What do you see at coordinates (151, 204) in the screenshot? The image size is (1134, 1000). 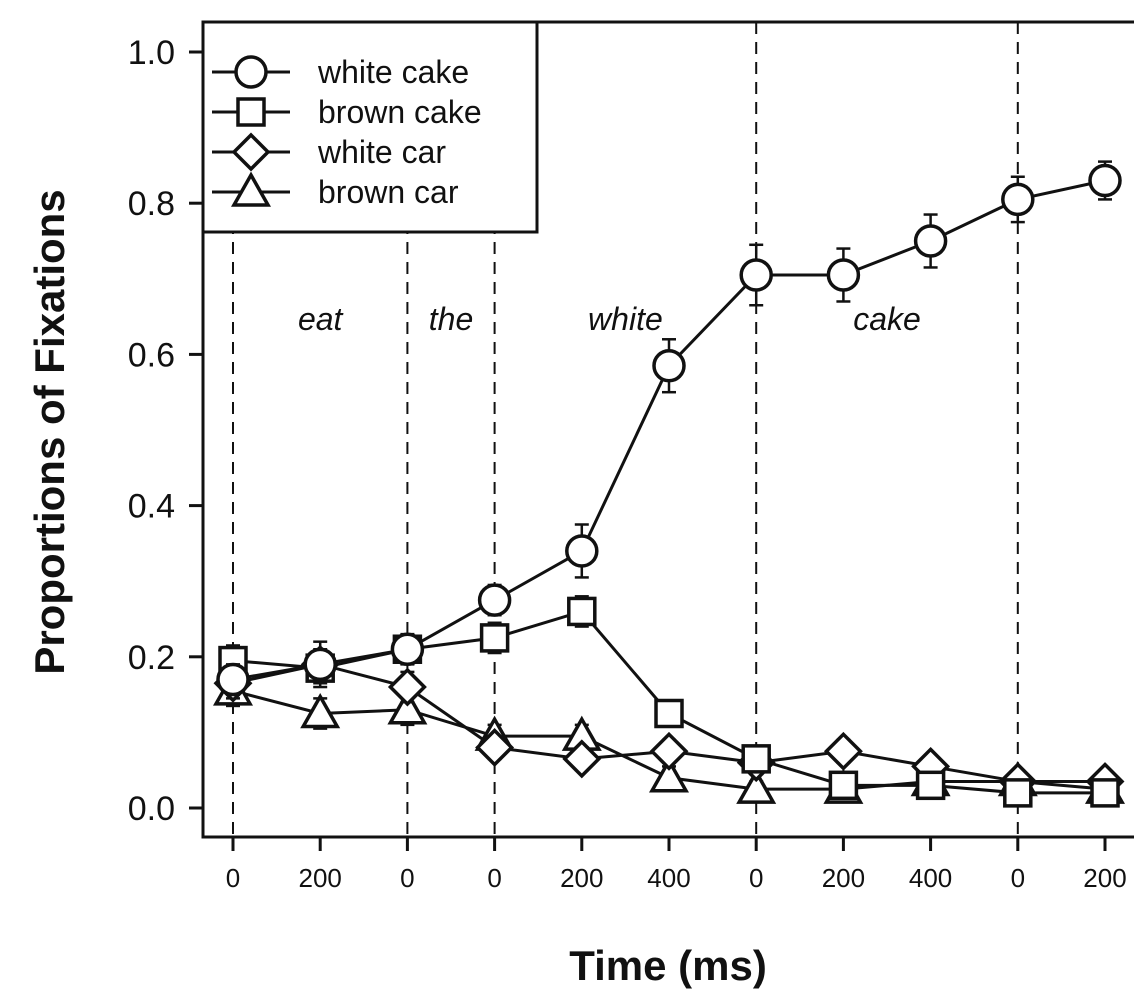 I see `y-tick-label: 0.8` at bounding box center [151, 204].